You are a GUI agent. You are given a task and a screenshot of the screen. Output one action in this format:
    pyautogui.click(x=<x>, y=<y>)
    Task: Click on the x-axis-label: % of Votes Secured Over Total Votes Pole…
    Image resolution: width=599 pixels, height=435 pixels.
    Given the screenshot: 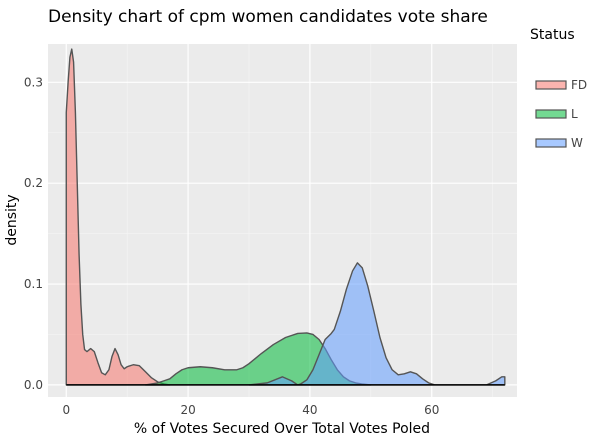 What is the action you would take?
    pyautogui.click(x=282, y=428)
    